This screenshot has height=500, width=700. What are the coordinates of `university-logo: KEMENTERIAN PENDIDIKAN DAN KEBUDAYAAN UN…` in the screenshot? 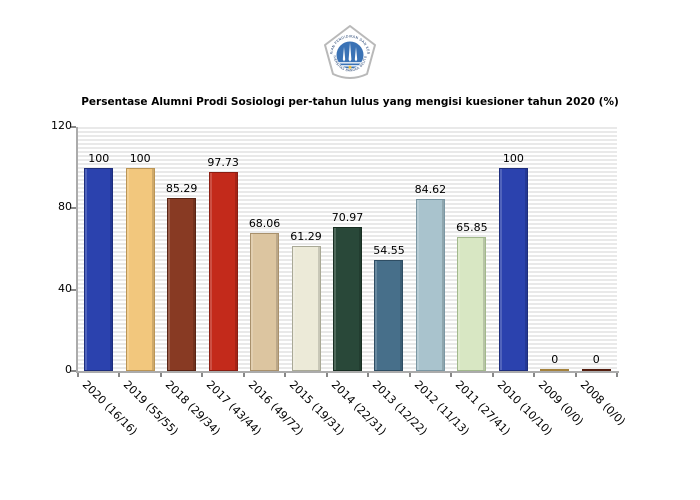 It's located at (349, 51).